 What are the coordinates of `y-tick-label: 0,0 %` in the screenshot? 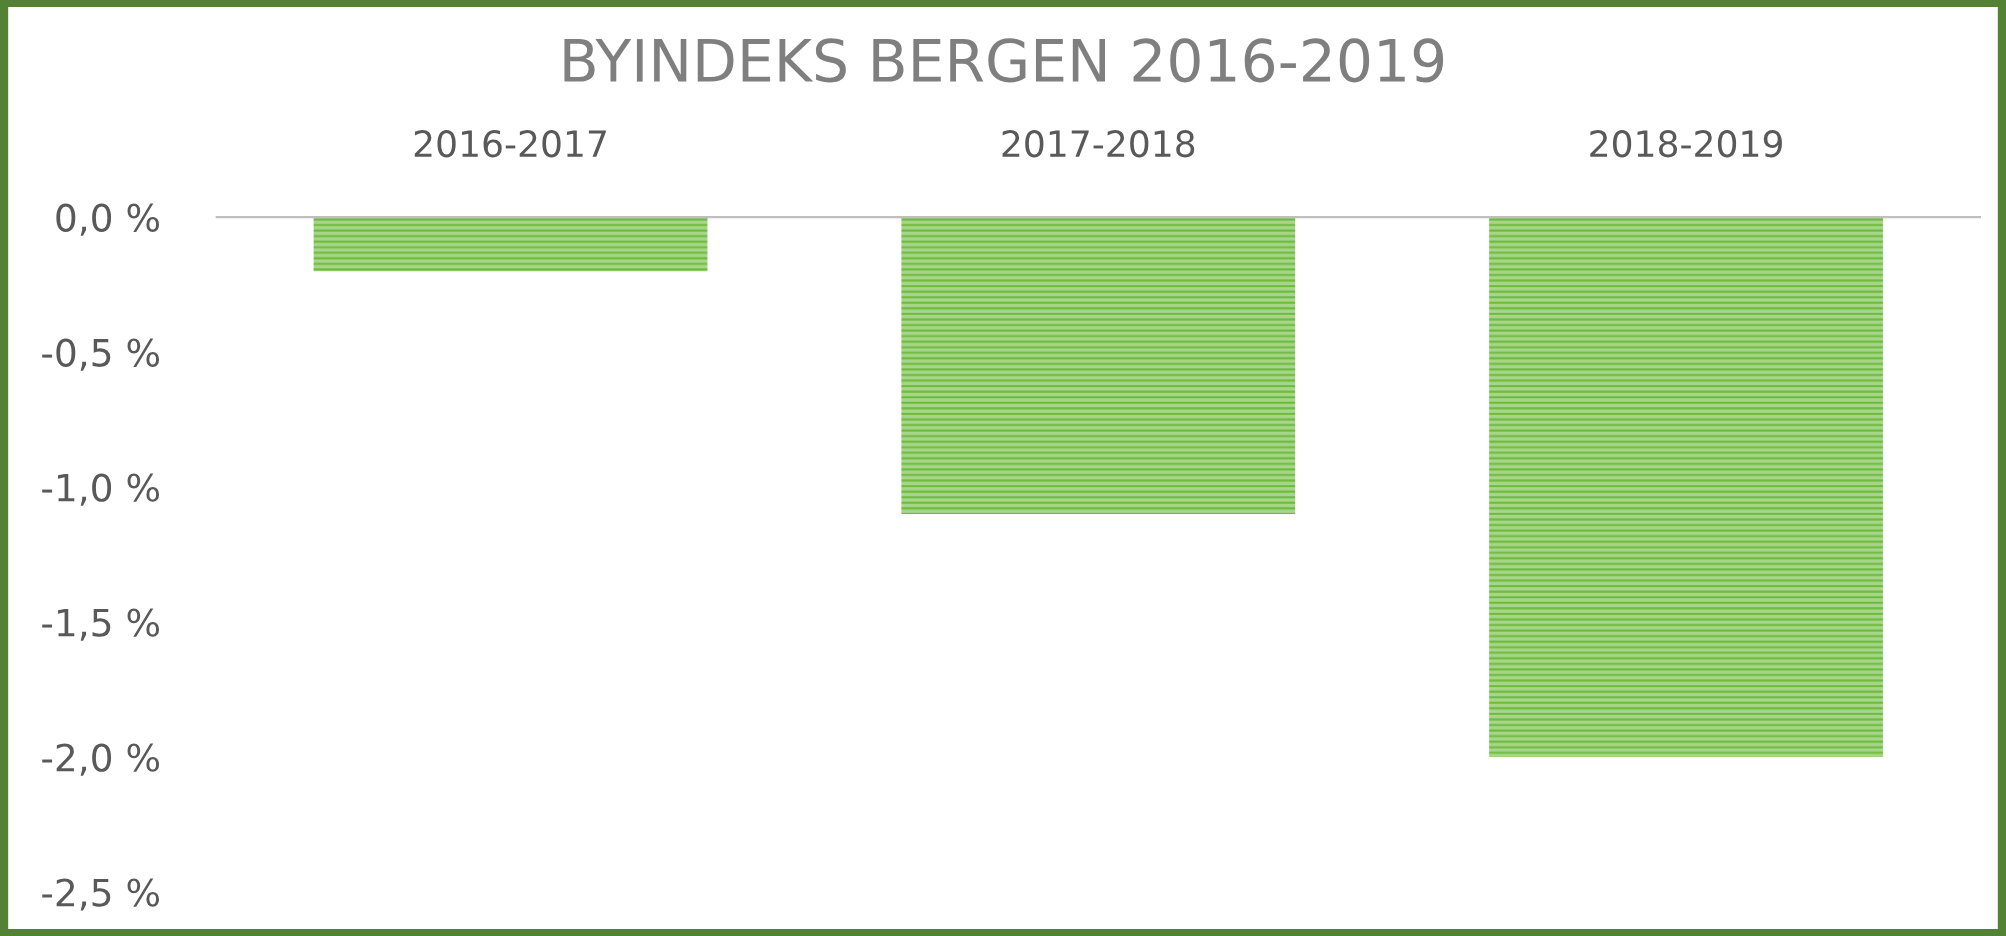 It's located at (108, 219).